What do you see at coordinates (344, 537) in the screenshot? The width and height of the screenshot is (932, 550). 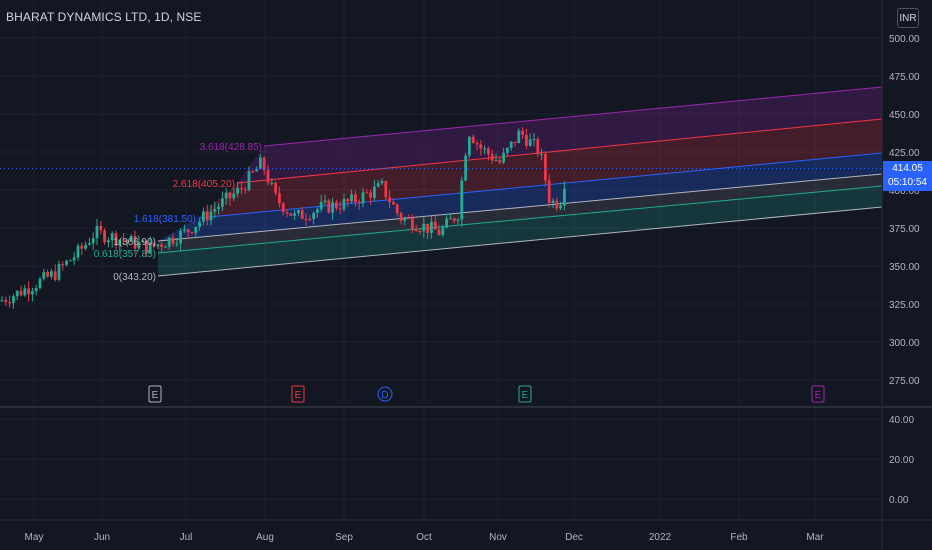 I see `time-tick: Sep` at bounding box center [344, 537].